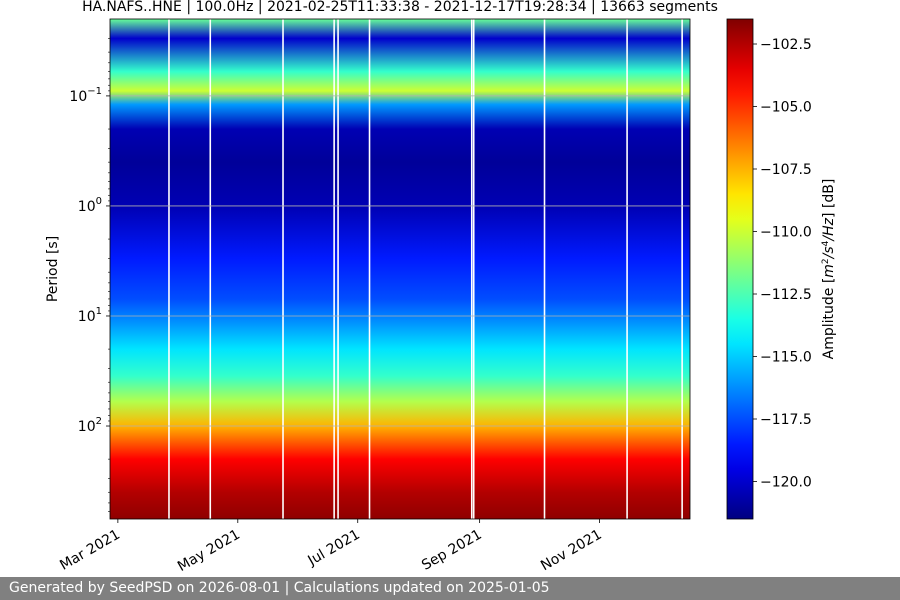 The height and width of the screenshot is (600, 900). What do you see at coordinates (209, 551) in the screenshot?
I see `x-tick-label: May 2021` at bounding box center [209, 551].